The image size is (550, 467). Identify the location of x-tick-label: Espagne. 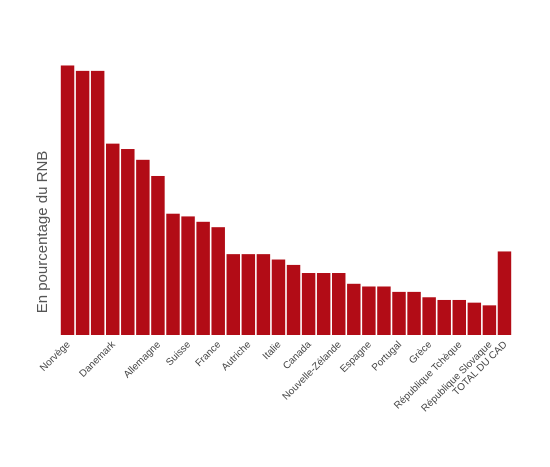
(356, 357).